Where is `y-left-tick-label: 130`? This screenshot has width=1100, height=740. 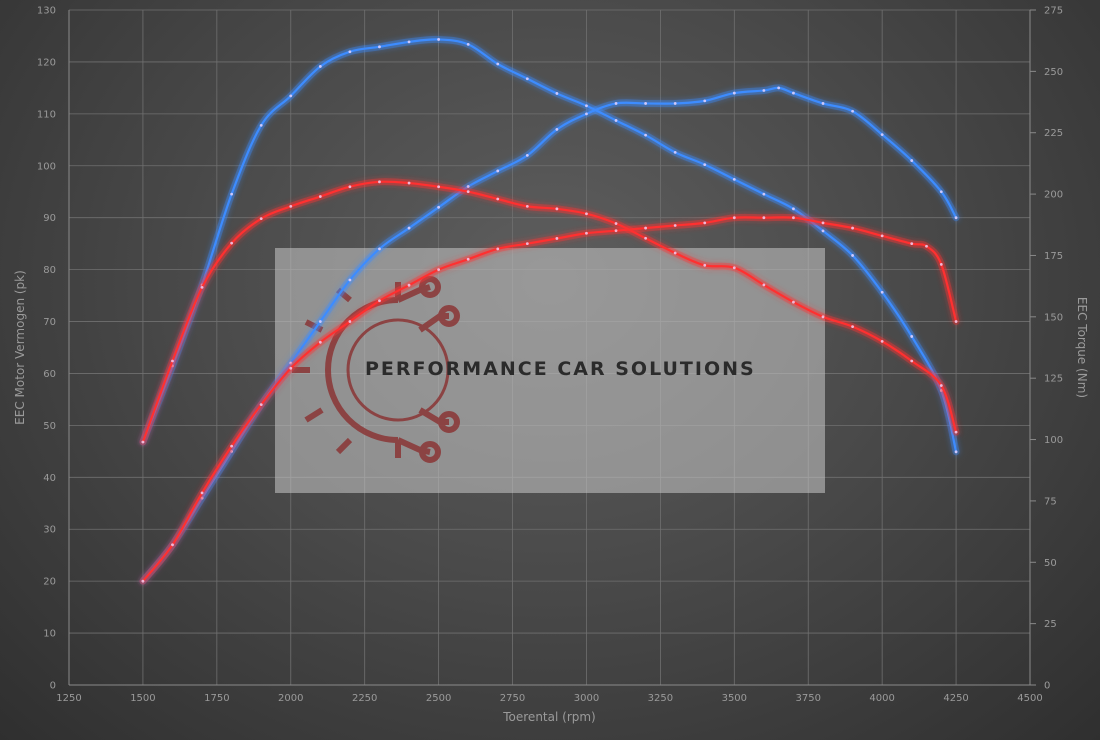
y-left-tick-label: 130 is located at coordinates (46, 11).